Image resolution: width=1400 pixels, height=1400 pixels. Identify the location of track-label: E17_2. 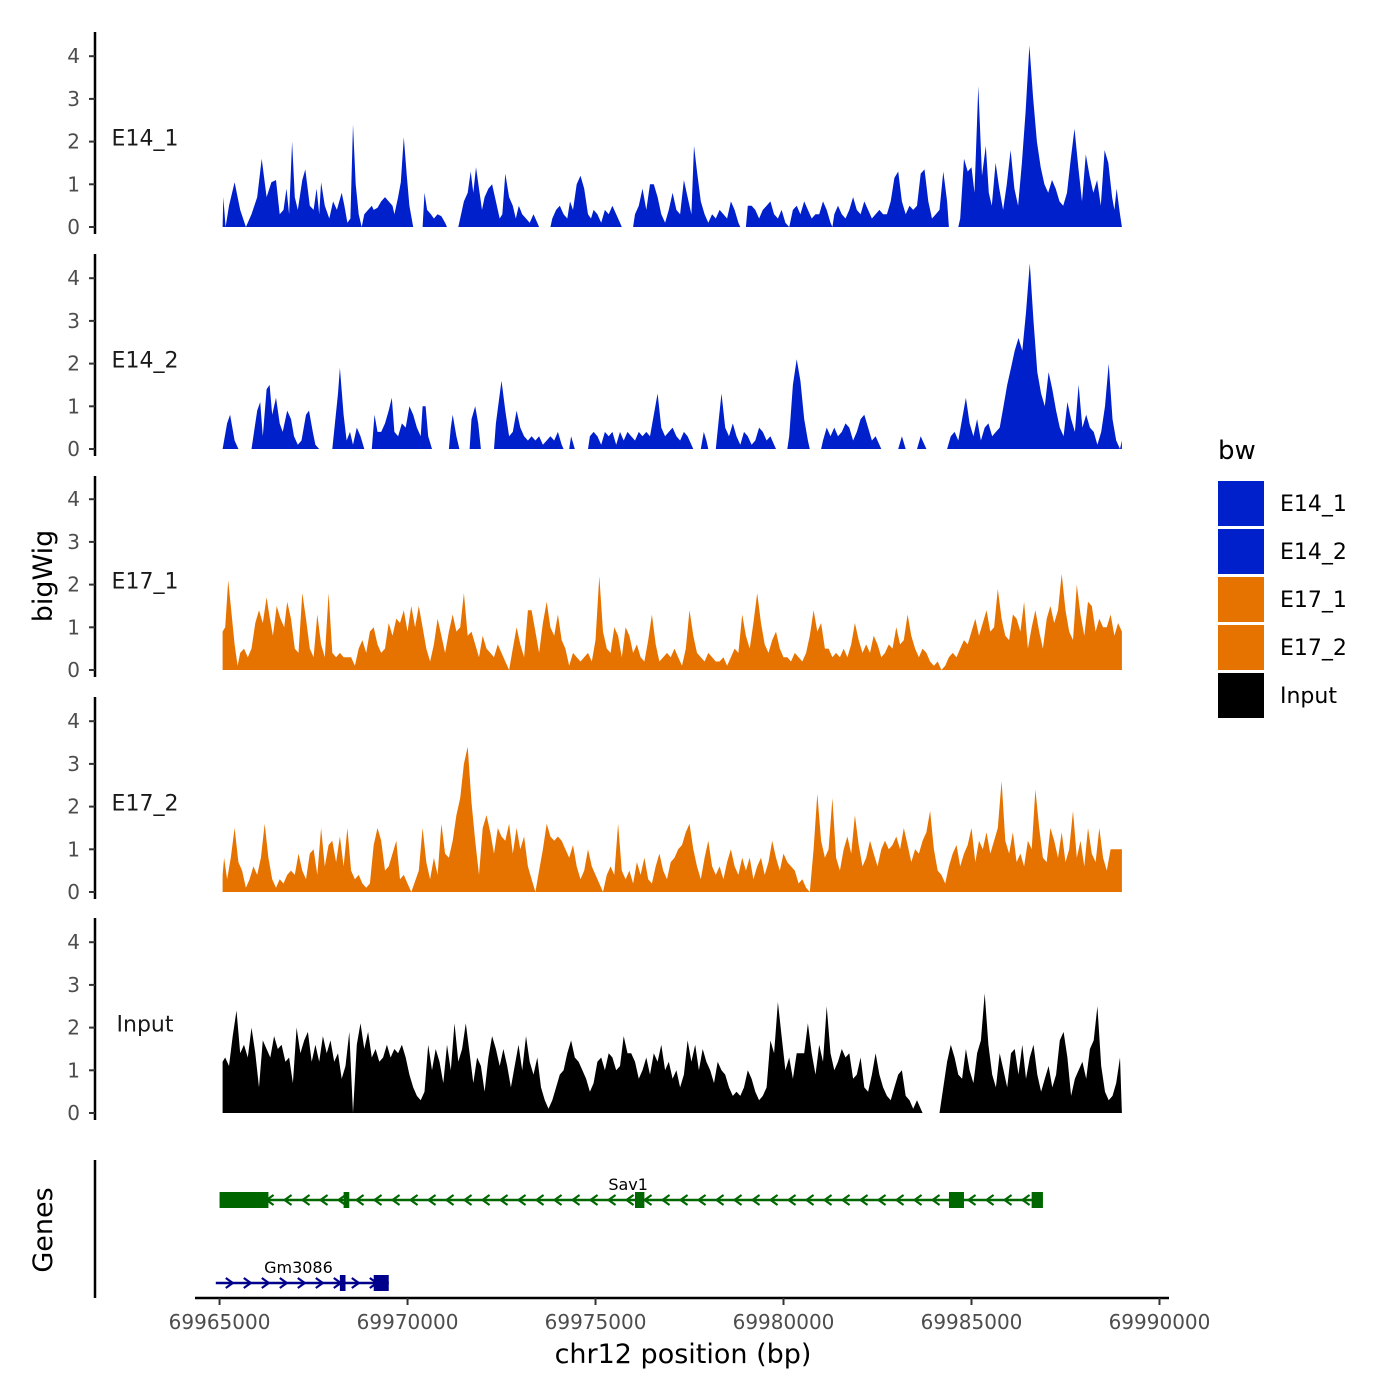
(145, 803).